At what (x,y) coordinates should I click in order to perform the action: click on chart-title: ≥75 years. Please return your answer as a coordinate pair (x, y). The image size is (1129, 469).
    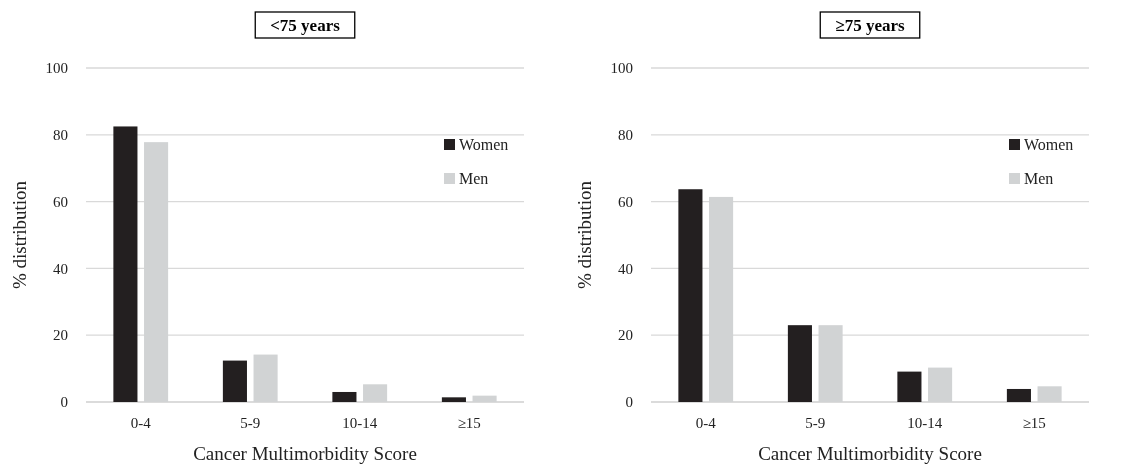
    Looking at the image, I should click on (870, 25).